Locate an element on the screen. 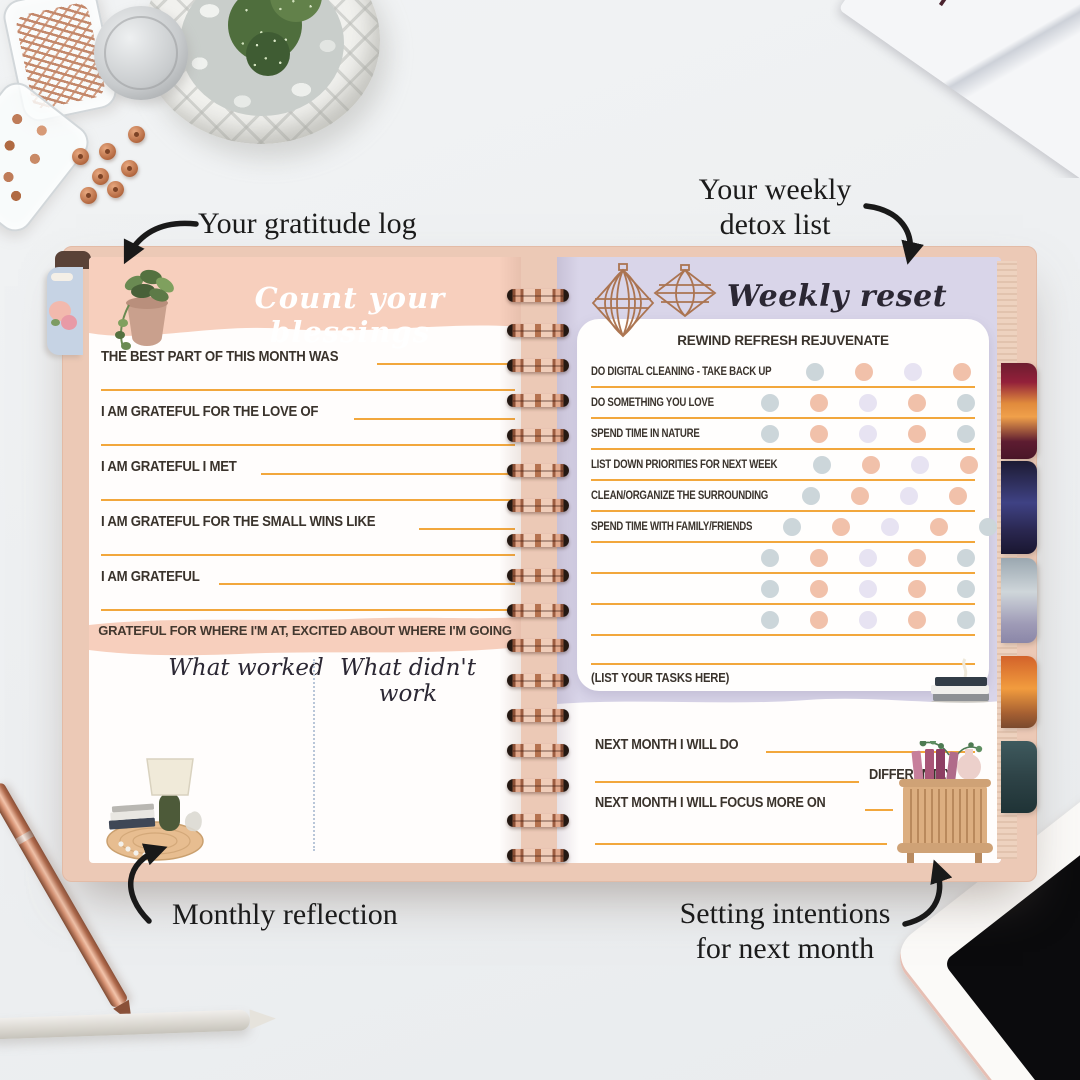 The width and height of the screenshot is (1080, 1080). weekly-reset-subtitle: REWIND REFRESH REJUVENATE is located at coordinates (783, 340).